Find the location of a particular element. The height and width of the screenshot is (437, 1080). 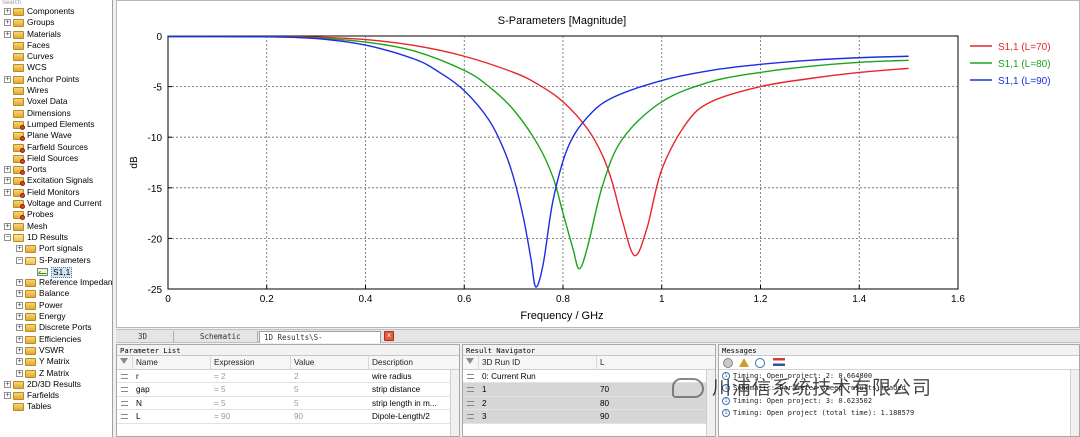

tree-item: + Anchor Points is located at coordinates (56, 79).